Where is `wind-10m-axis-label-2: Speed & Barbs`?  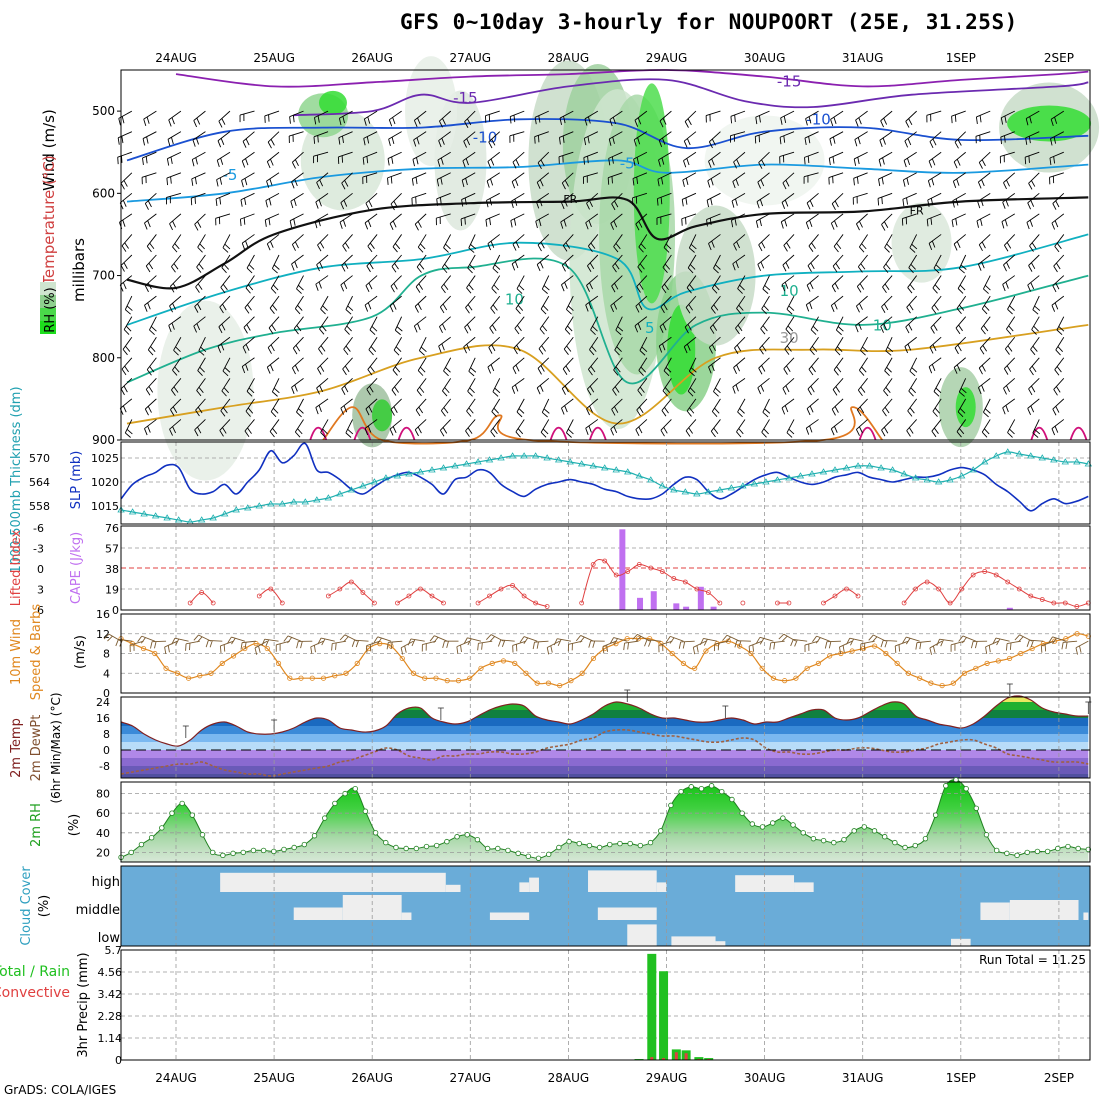
wind-10m-axis-label-2: Speed & Barbs is located at coordinates (36, 652).